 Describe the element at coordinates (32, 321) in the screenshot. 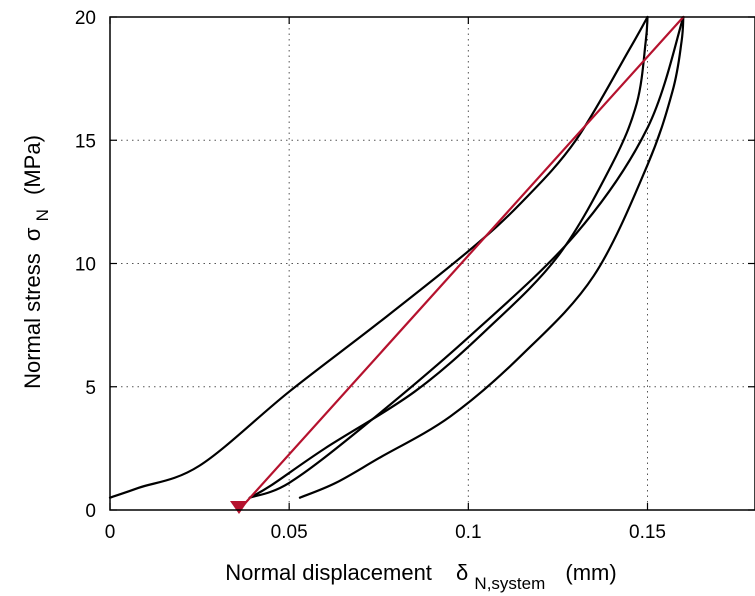

I see `y-axis-label-main: Normal stress` at that location.